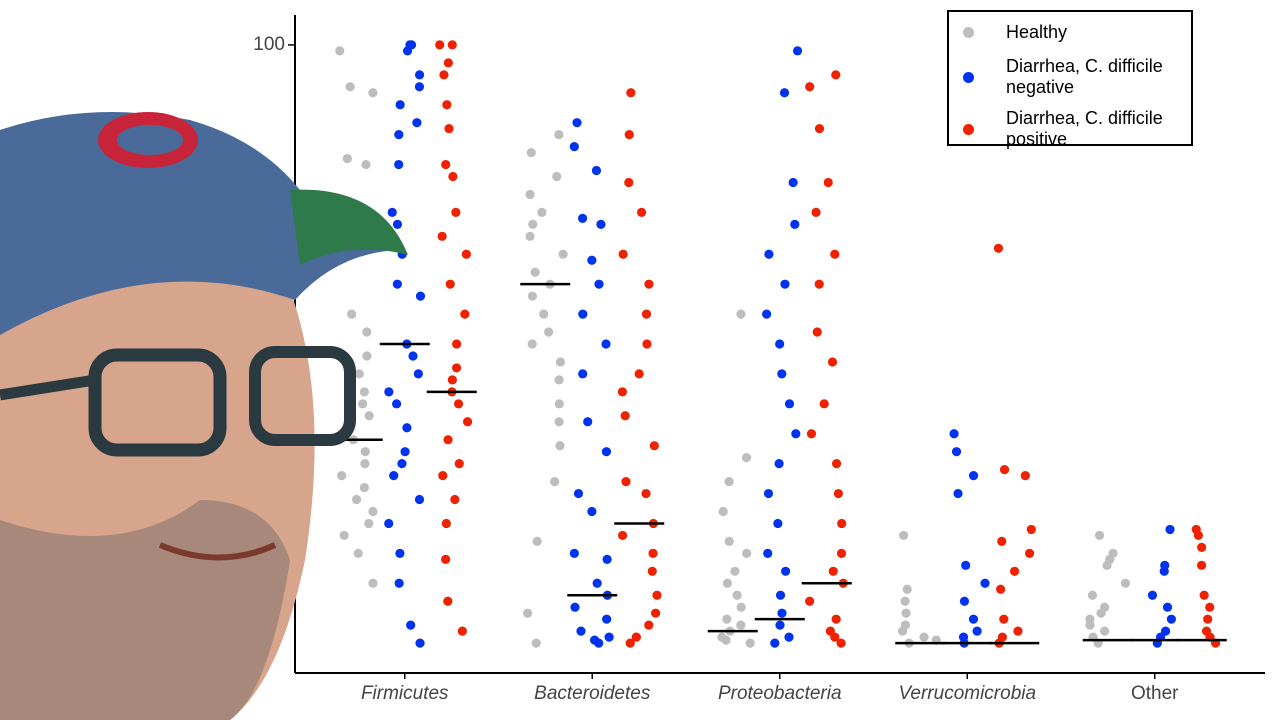  What do you see at coordinates (150, 140) in the screenshot?
I see `cap-logo-inner` at bounding box center [150, 140].